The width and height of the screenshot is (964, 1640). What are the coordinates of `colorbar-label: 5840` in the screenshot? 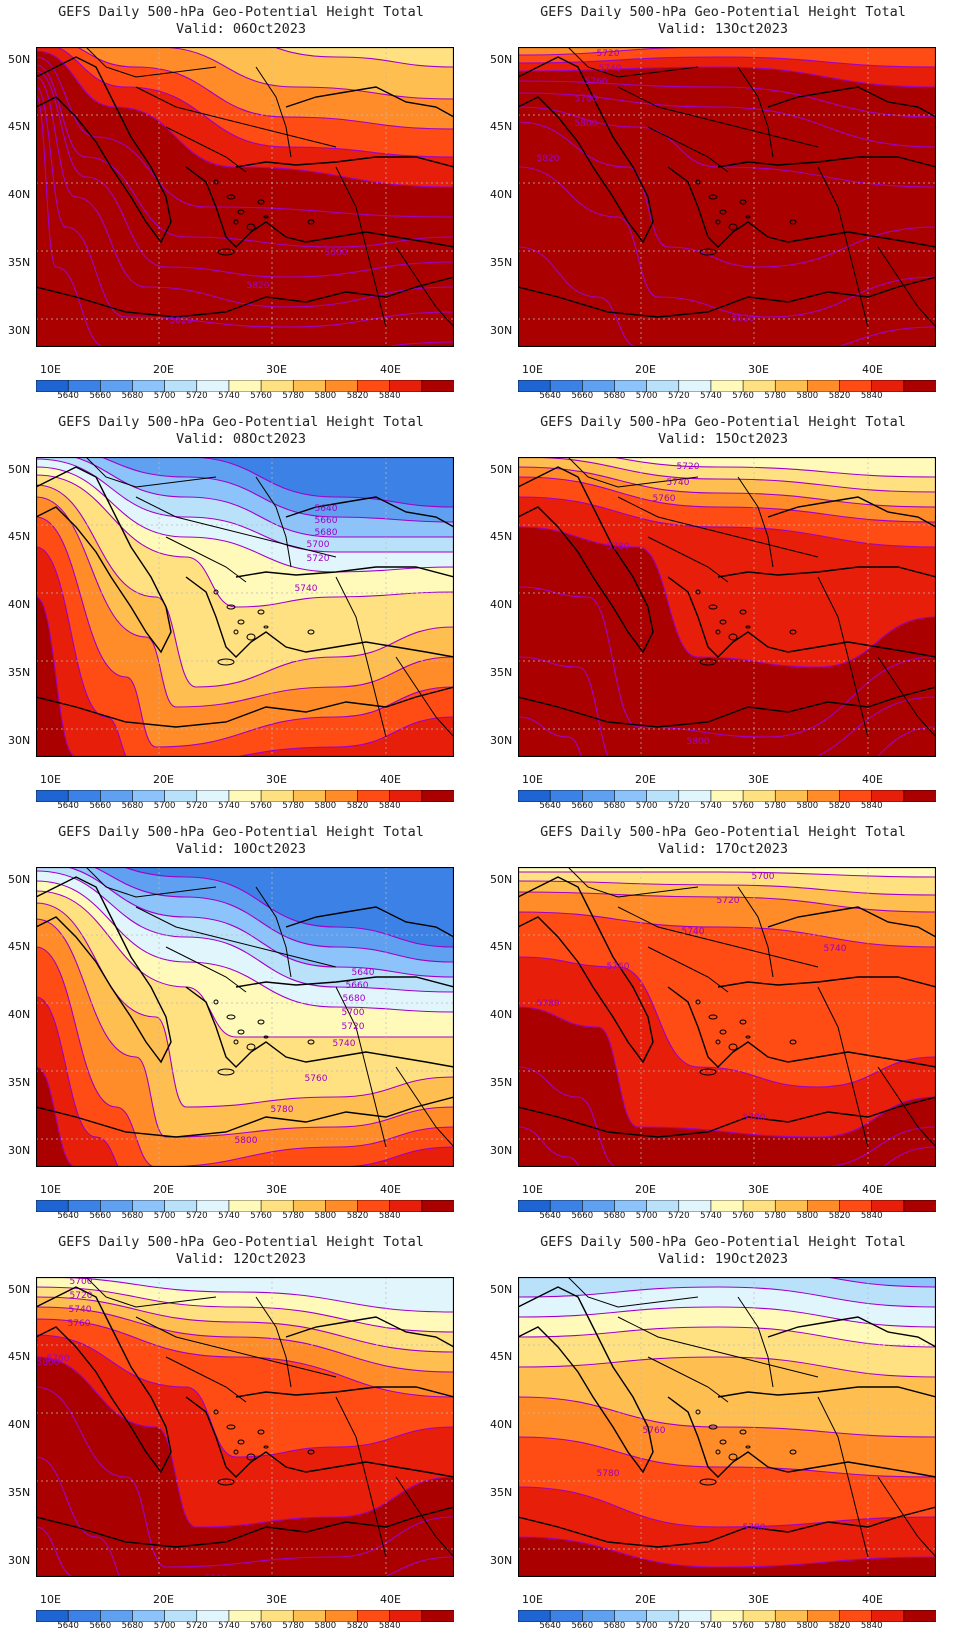 It's located at (871, 1626).